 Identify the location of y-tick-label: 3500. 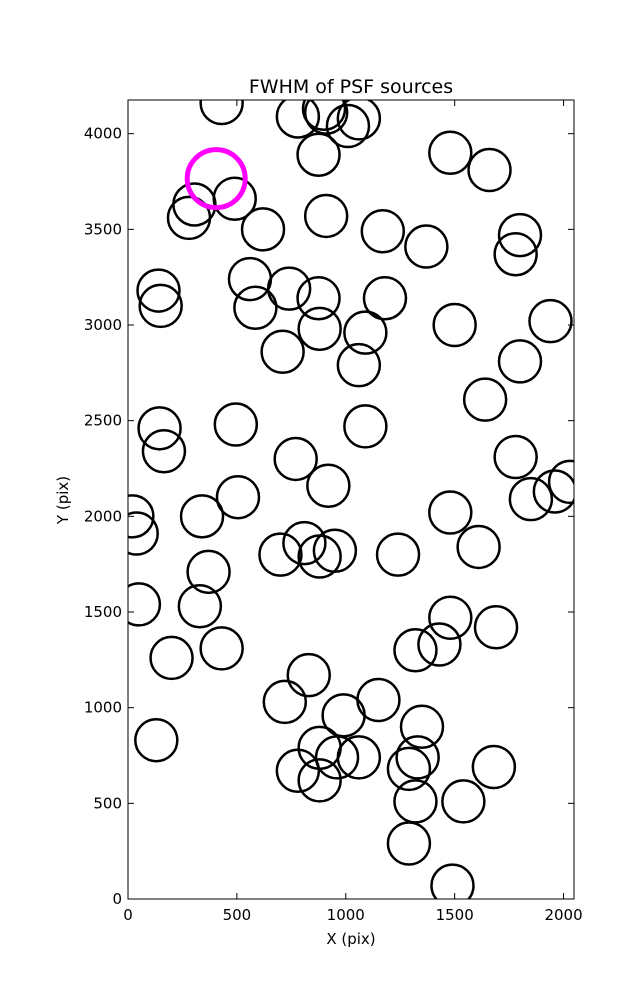
(103, 229).